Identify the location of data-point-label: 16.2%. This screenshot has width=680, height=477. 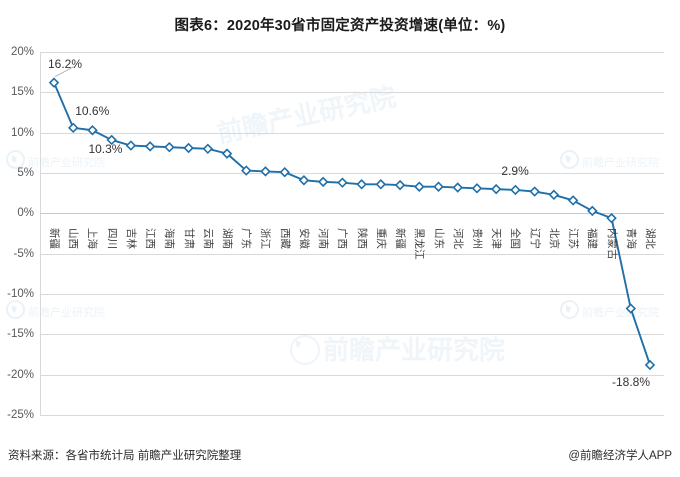
(65, 63).